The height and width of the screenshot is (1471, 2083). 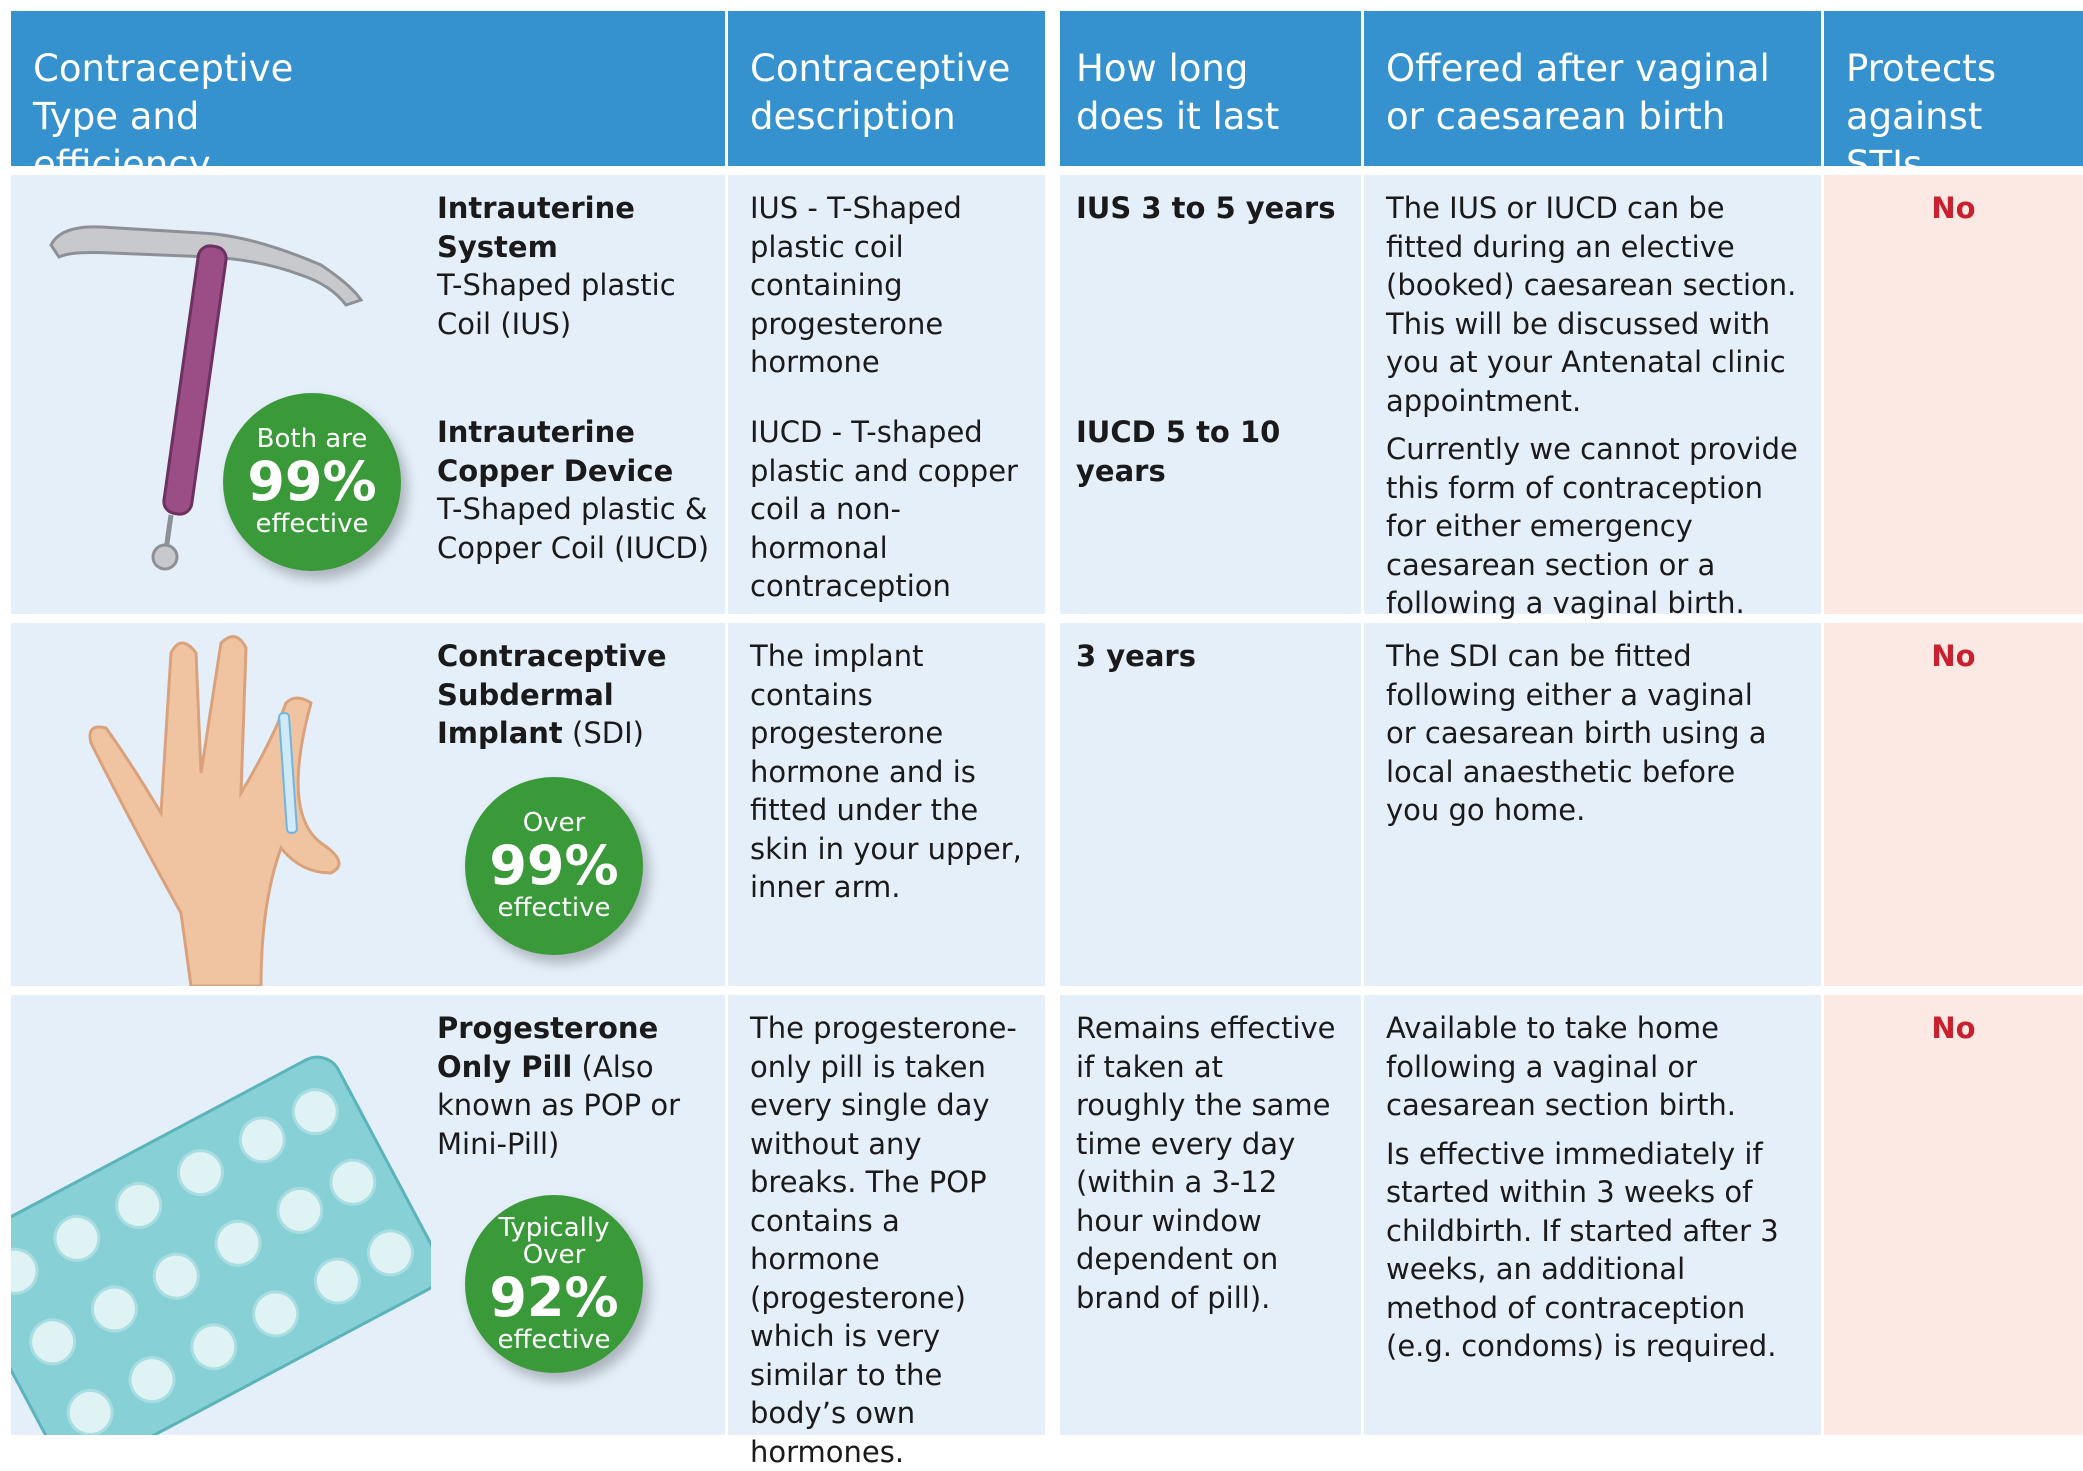 What do you see at coordinates (221, 1245) in the screenshot?
I see `pill-pack-illustration` at bounding box center [221, 1245].